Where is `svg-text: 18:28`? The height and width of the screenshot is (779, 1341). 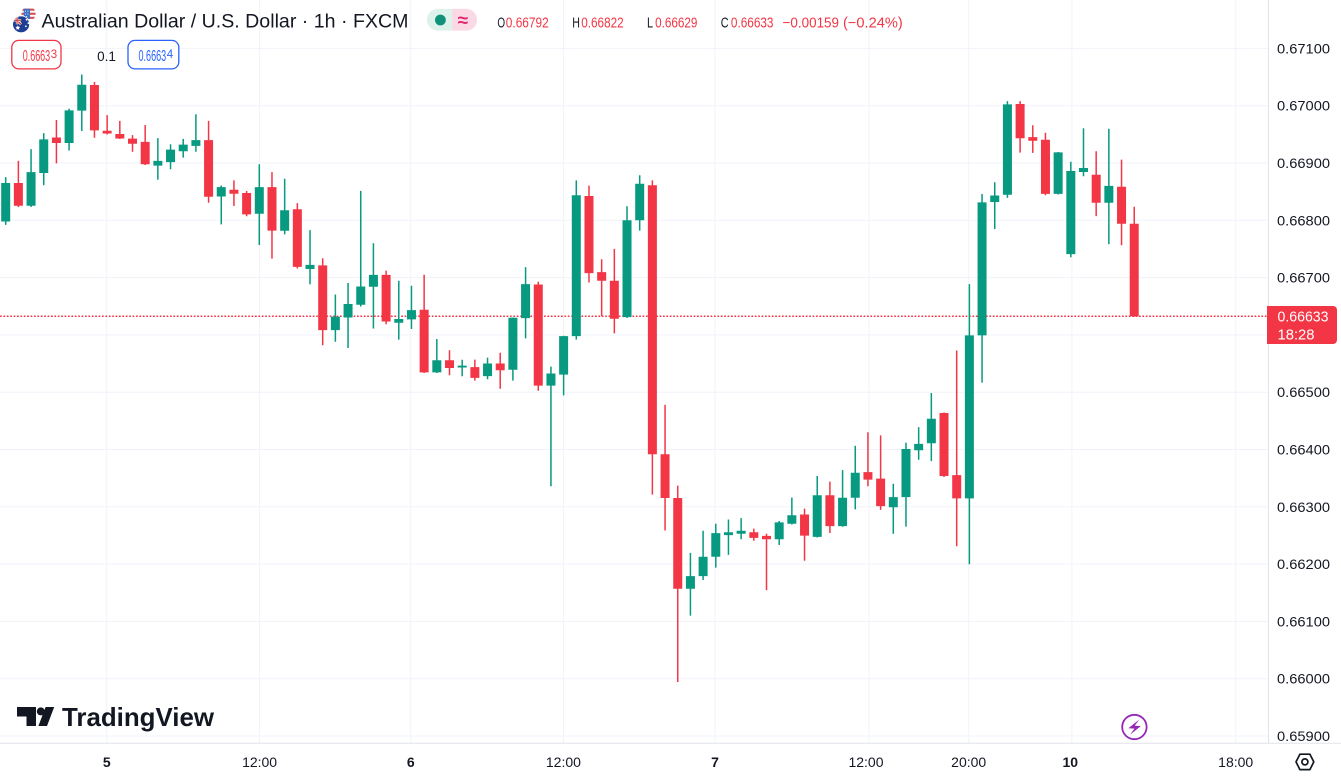
svg-text: 18:28 is located at coordinates (1296, 336).